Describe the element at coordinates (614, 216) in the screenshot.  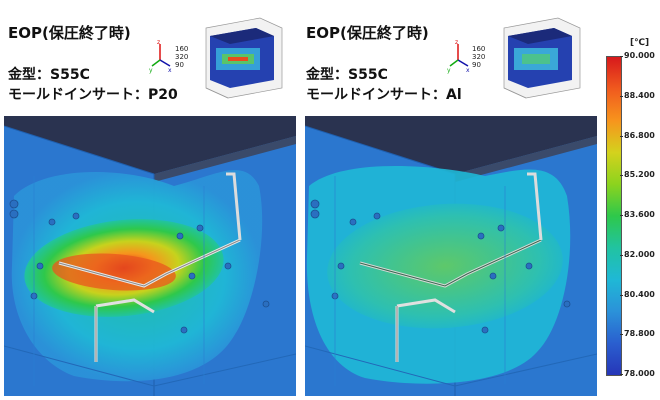
I see `legend-color-bar` at that location.